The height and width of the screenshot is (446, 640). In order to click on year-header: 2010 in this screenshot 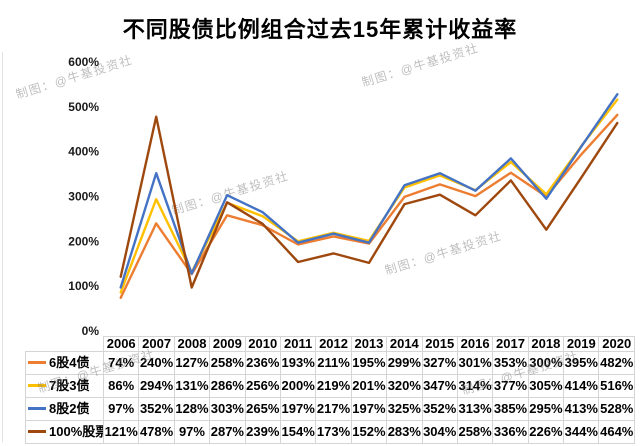, I will do `click(262, 344)`.